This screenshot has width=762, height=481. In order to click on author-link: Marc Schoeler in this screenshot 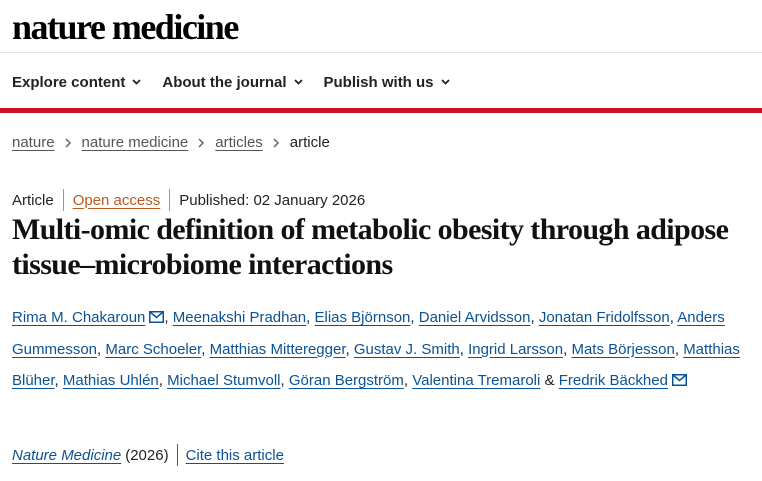, I will do `click(153, 349)`.